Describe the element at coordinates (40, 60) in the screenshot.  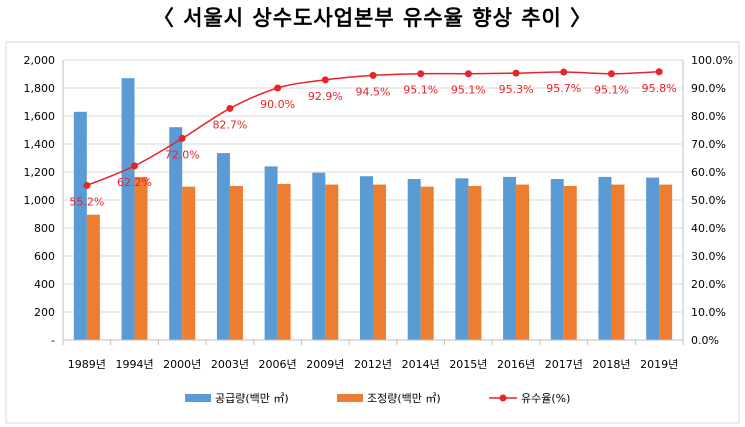
I see `y-left-tick-label: 2,000` at that location.